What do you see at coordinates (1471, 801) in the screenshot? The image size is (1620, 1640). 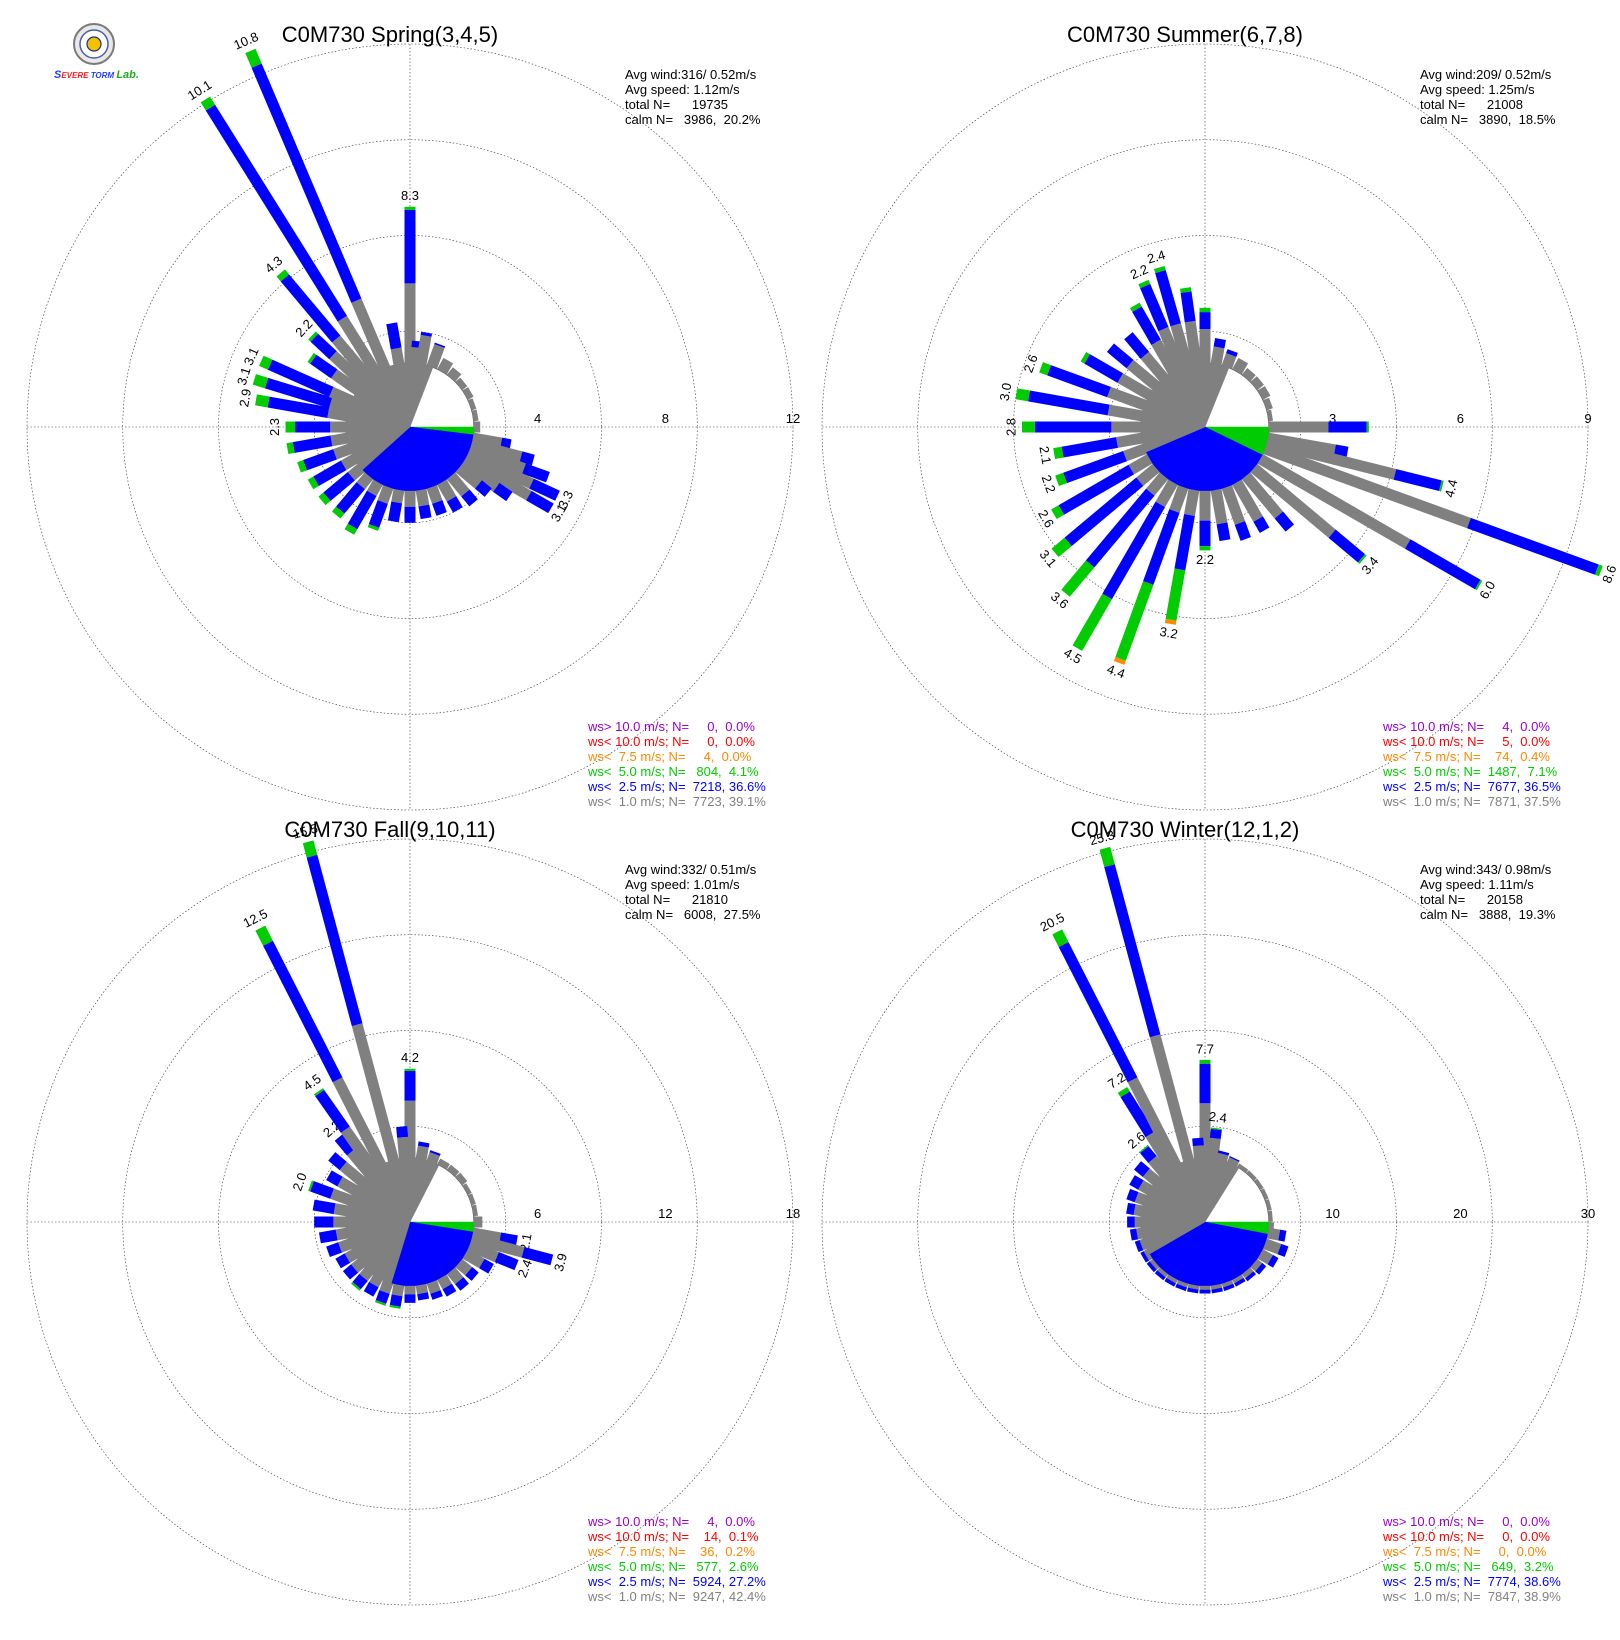 I see `legend-entry: ws< 1.0 m/s; N= 7871, 37.5%` at bounding box center [1471, 801].